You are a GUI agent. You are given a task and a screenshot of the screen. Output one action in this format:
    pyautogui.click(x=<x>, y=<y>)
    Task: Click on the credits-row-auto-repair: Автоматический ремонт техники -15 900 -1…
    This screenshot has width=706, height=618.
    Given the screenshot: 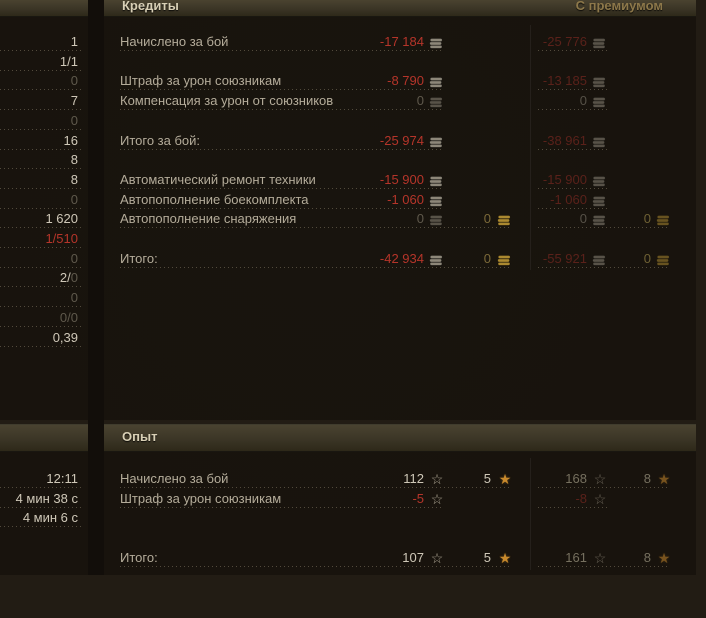 What is the action you would take?
    pyautogui.click(x=400, y=179)
    